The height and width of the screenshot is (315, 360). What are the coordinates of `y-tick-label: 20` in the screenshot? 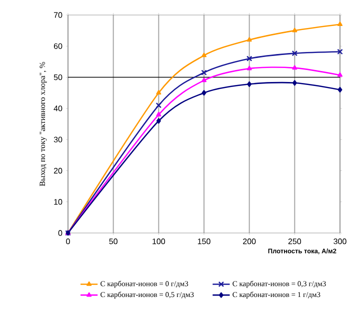 It's located at (58, 171).